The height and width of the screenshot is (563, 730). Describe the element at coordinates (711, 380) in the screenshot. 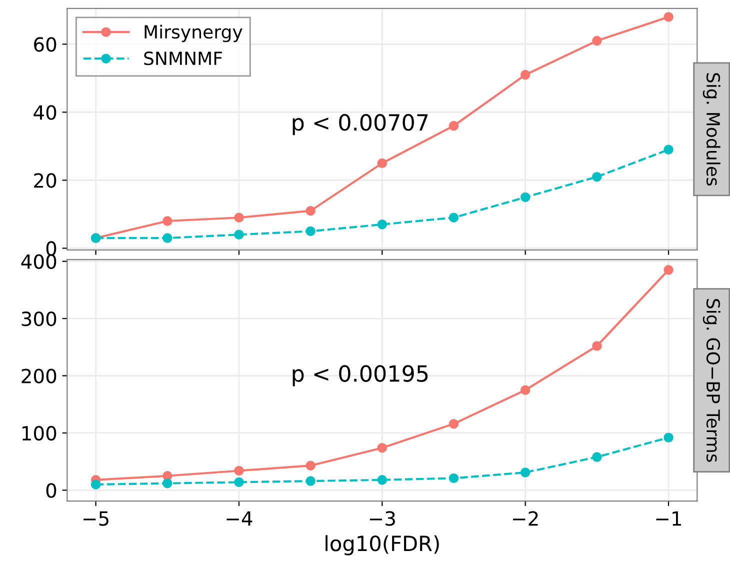

I see `text: Sig. GO−BP Terms` at that location.